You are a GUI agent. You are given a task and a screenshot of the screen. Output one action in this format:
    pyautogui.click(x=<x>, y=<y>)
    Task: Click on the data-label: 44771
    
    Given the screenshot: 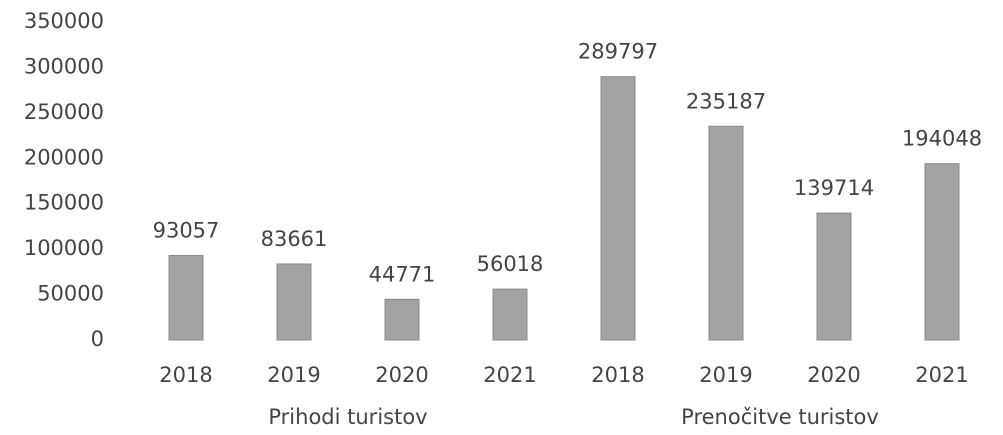 What is the action you would take?
    pyautogui.click(x=402, y=274)
    